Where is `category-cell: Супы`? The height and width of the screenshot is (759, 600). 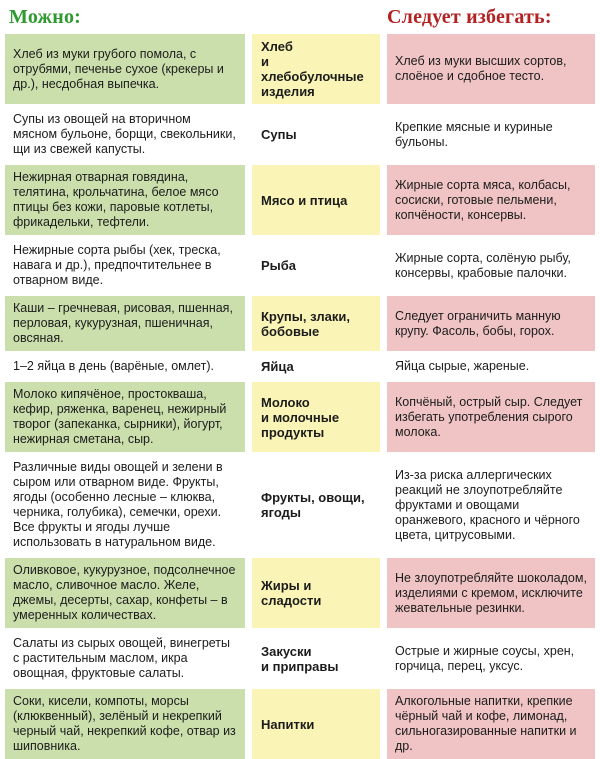
category-cell: Супы is located at coordinates (279, 134).